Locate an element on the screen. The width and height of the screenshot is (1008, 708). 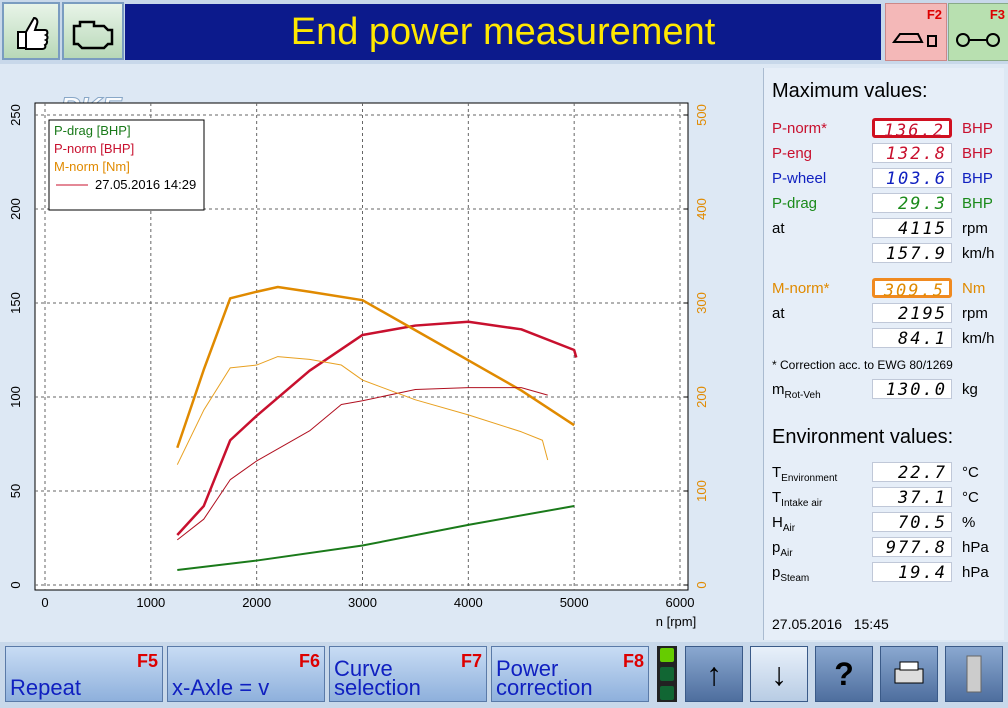
button-label: Curve selection is located at coordinates (377, 678).